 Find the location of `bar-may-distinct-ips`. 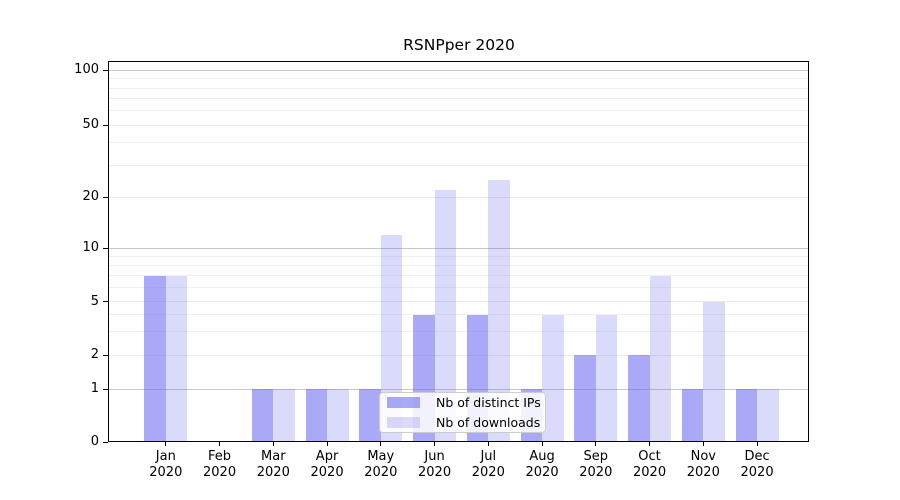

bar-may-distinct-ips is located at coordinates (370, 415).